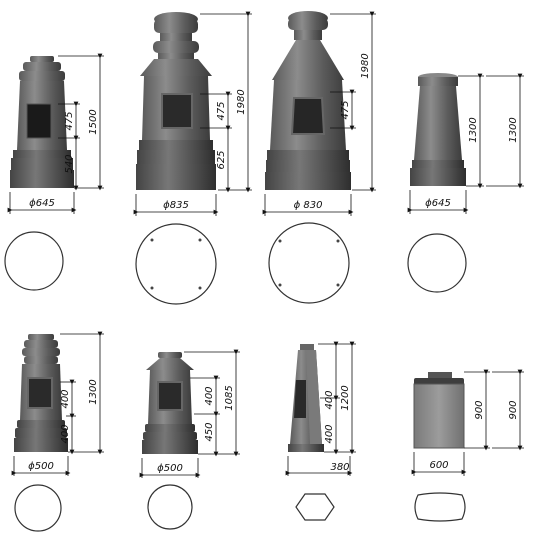 The height and width of the screenshot is (539, 534). Describe the element at coordinates (55, 133) in the screenshot. I see `pedestal-1: 1500 475 540 ϕ645` at that location.